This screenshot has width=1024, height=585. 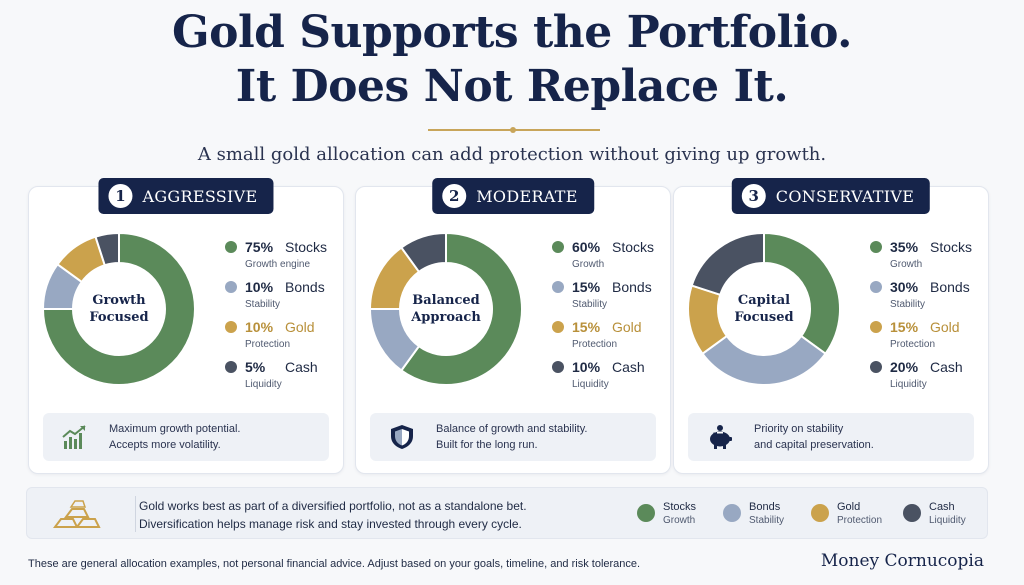 I want to click on donut-chart-aggressive, so click(x=118, y=308).